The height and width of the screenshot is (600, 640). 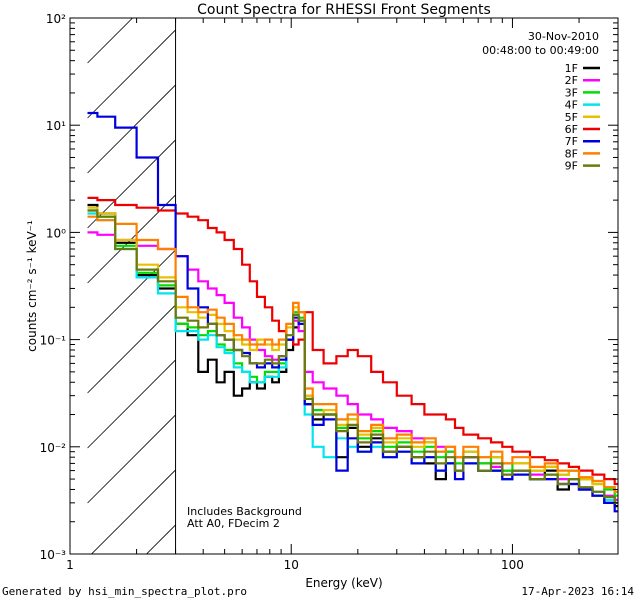 What do you see at coordinates (540, 50) in the screenshot?
I see `time-range-label: 00:48:00 to 00:49:00` at bounding box center [540, 50].